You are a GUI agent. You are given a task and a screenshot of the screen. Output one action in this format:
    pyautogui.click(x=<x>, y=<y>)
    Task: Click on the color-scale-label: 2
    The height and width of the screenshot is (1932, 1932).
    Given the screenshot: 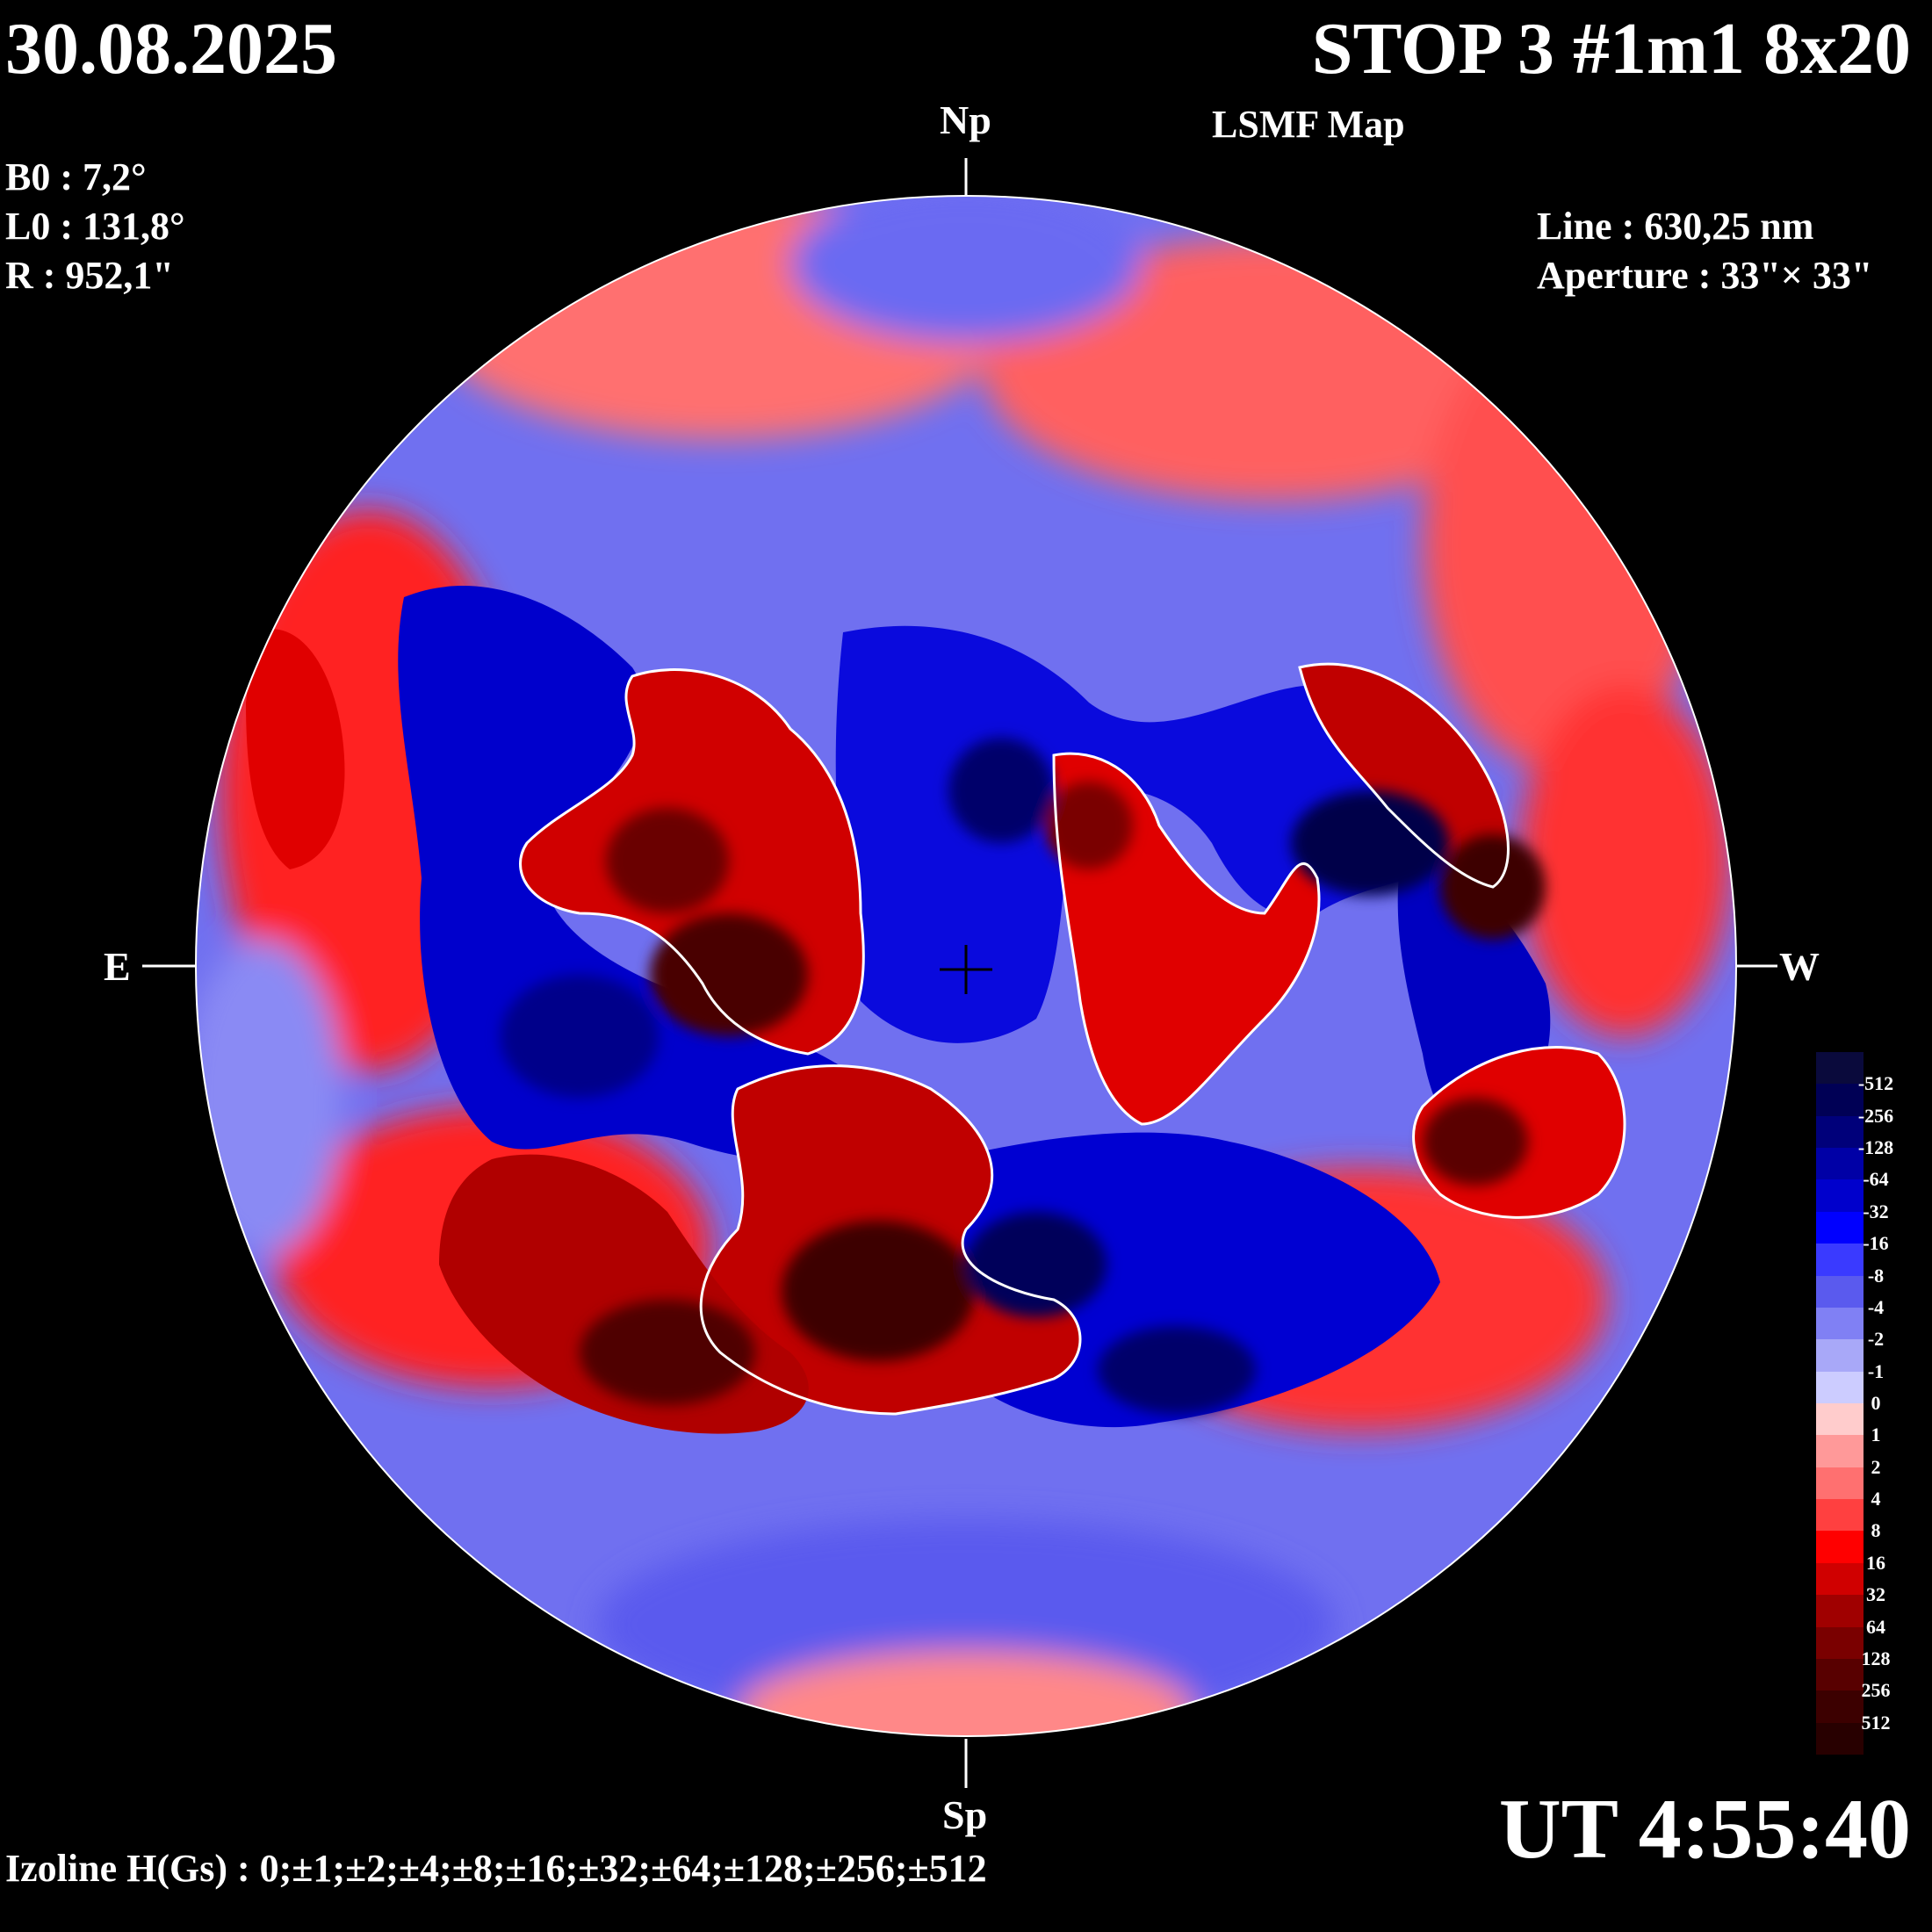 What is the action you would take?
    pyautogui.click(x=1876, y=1467)
    